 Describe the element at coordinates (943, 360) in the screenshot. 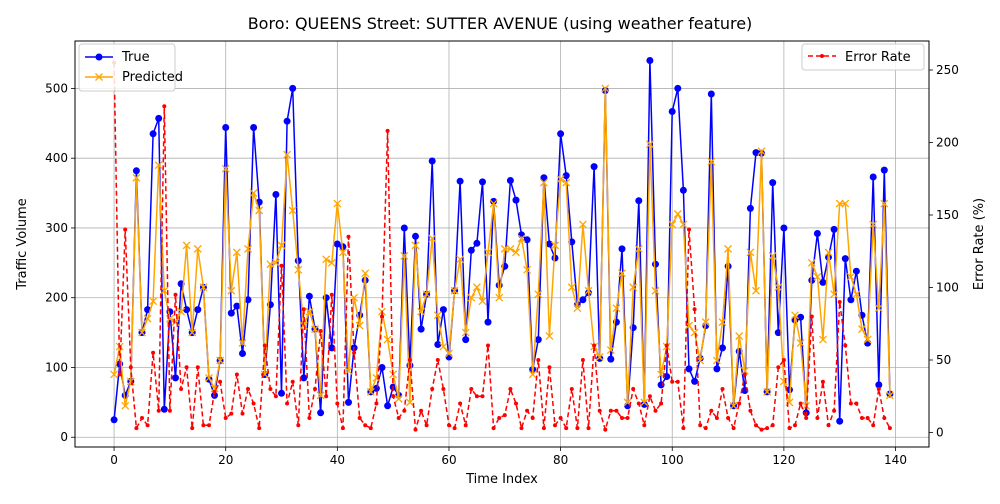

I see `y2-tick-label: 50` at that location.